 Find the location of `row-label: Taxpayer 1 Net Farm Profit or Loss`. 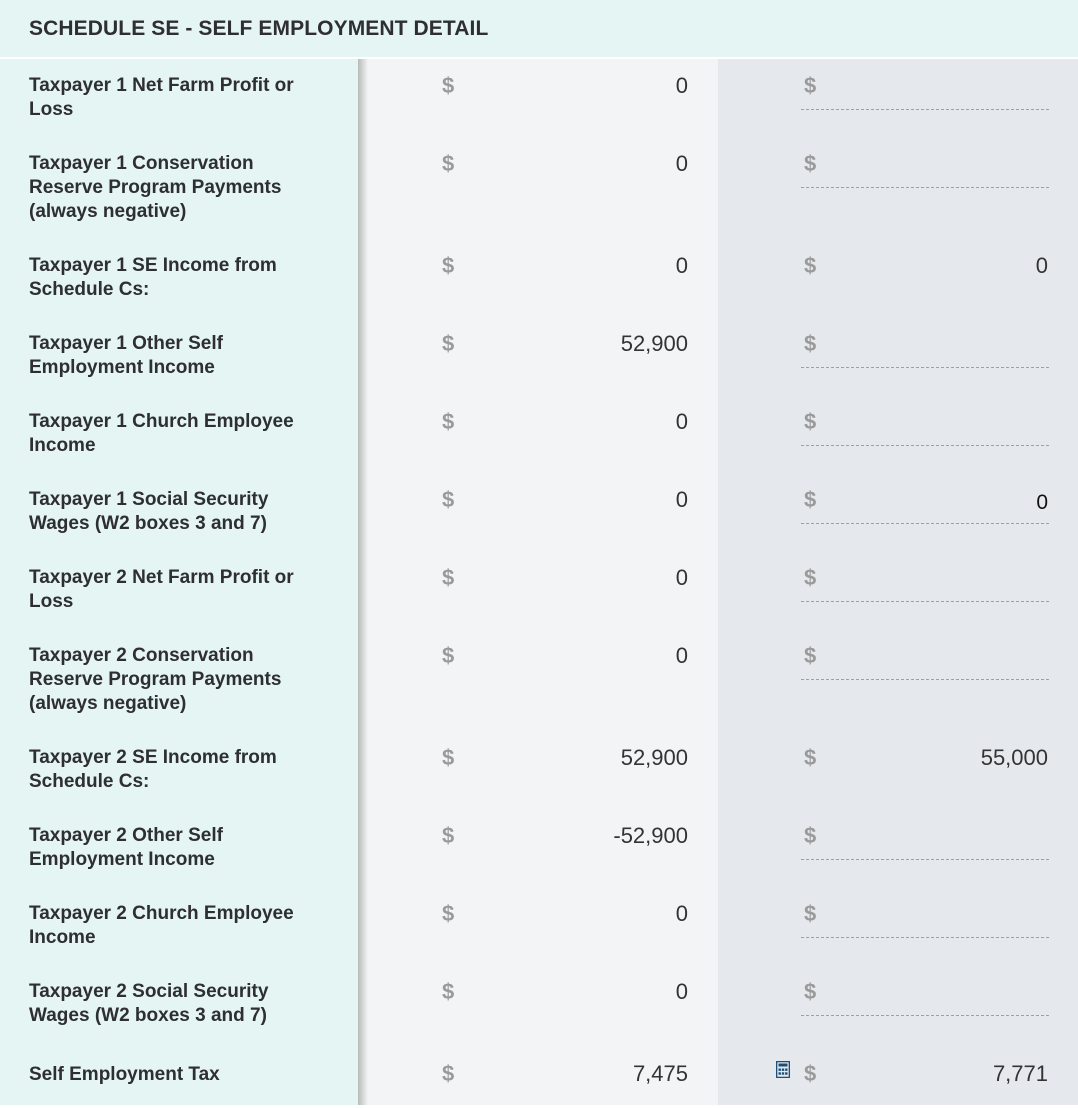

row-label: Taxpayer 1 Net Farm Profit or Loss is located at coordinates (179, 98).